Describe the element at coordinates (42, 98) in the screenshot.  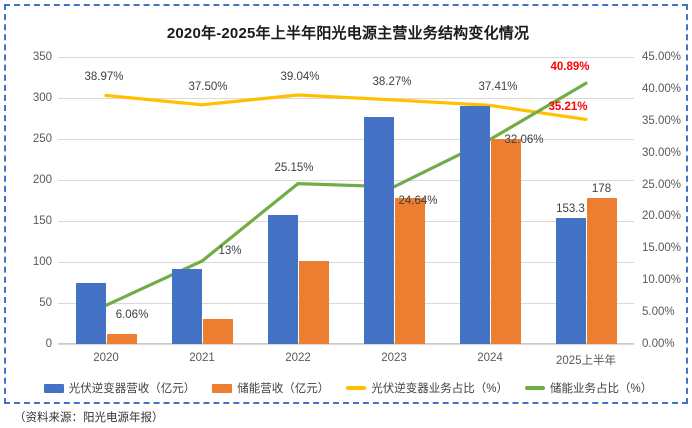
I see `y-axis-left-tick: 300` at that location.